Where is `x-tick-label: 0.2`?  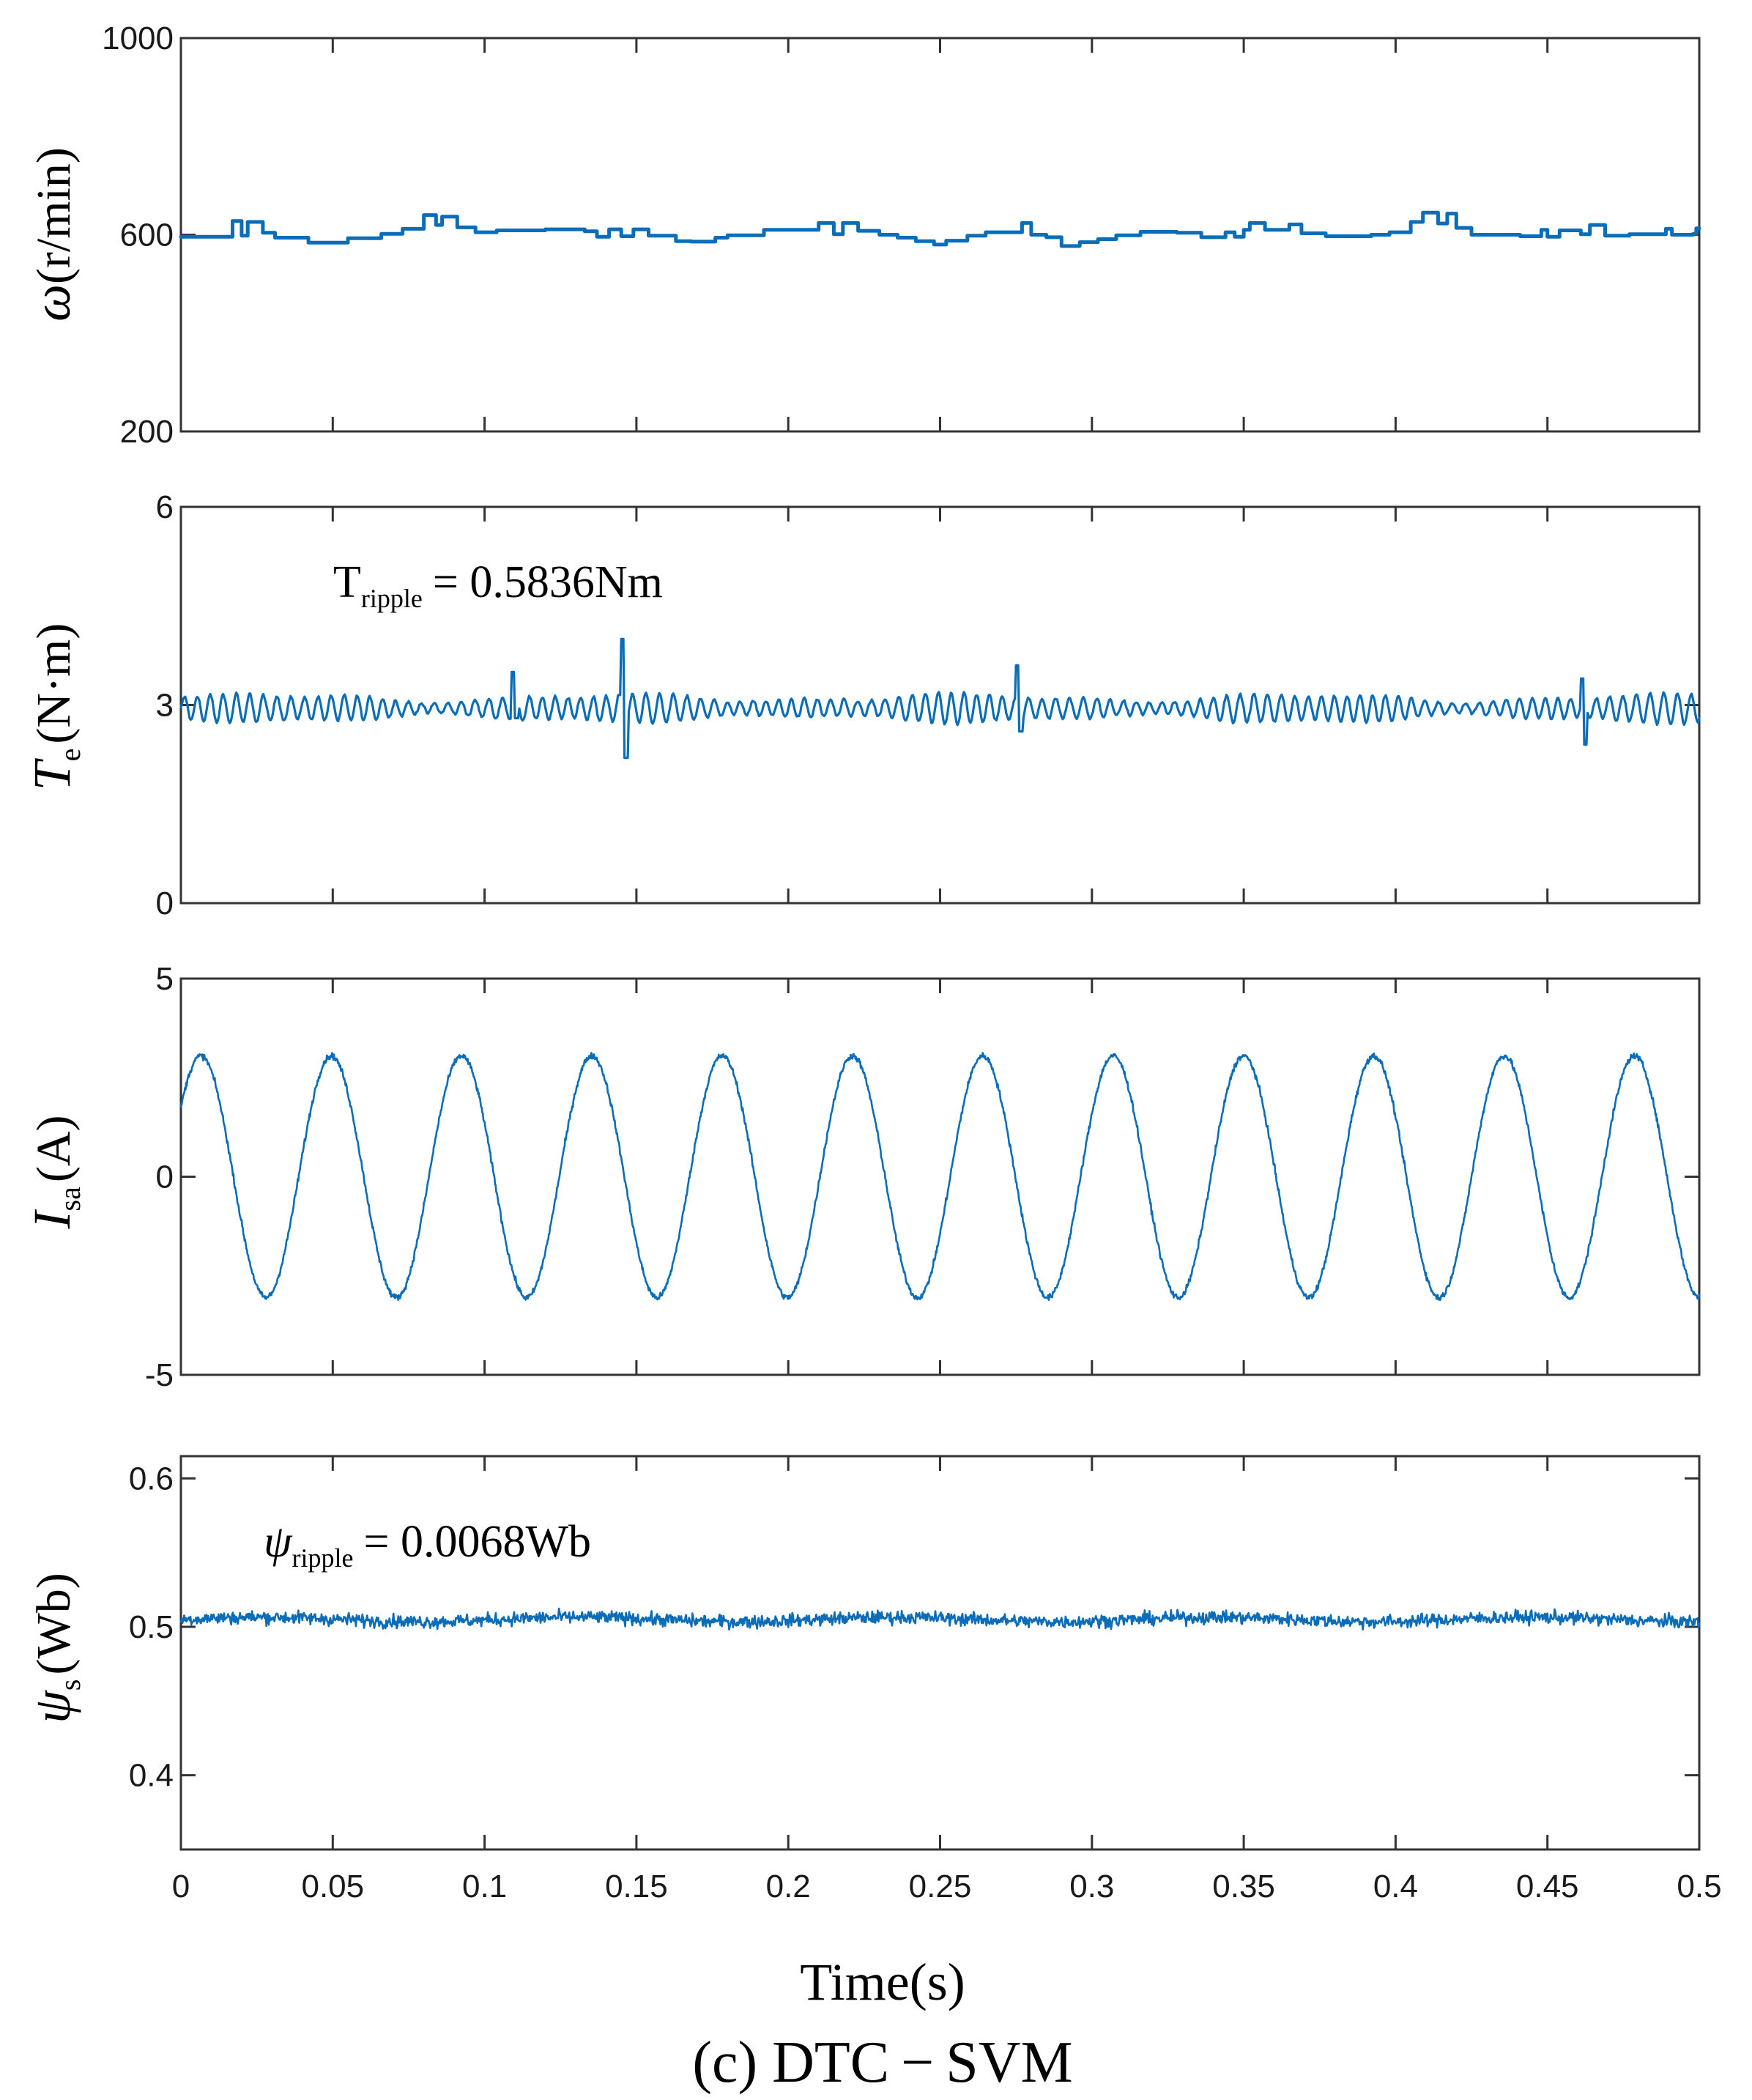
x-tick-label: 0.2 is located at coordinates (788, 1886).